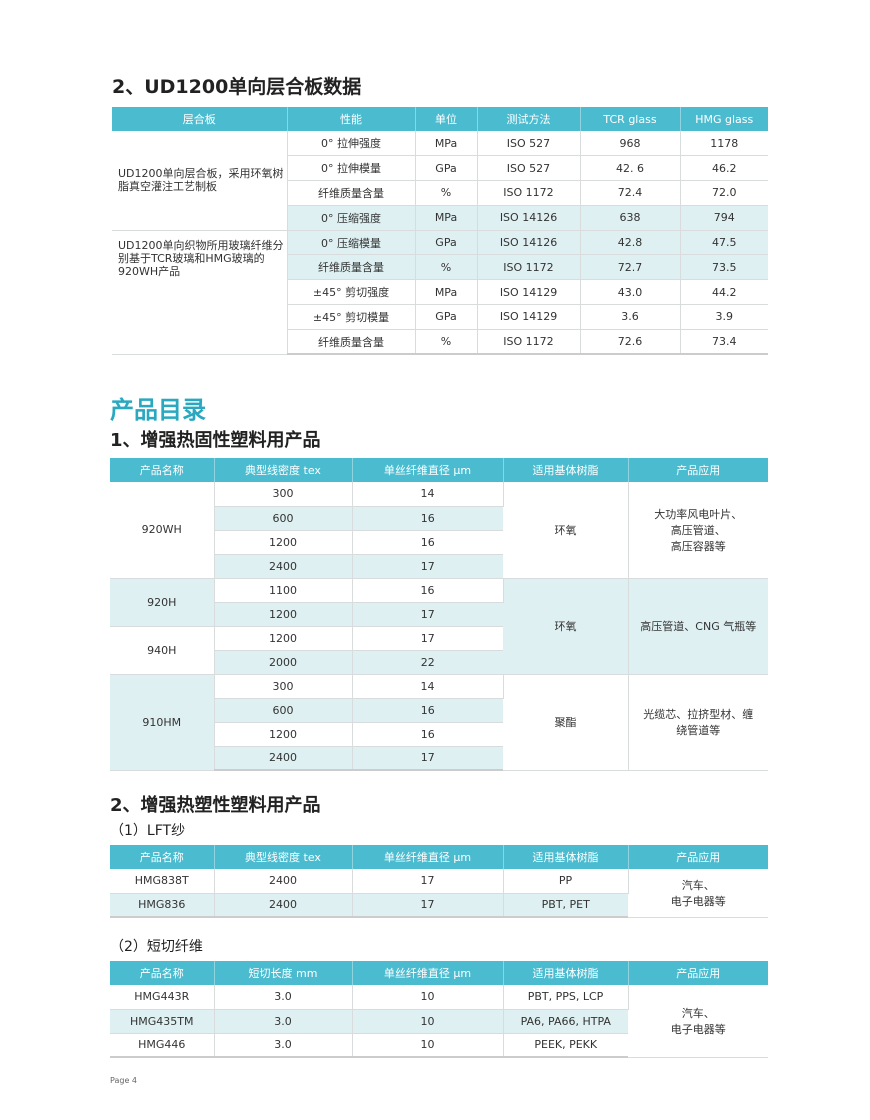  Describe the element at coordinates (630, 144) in the screenshot. I see `table-cell: 968` at that location.